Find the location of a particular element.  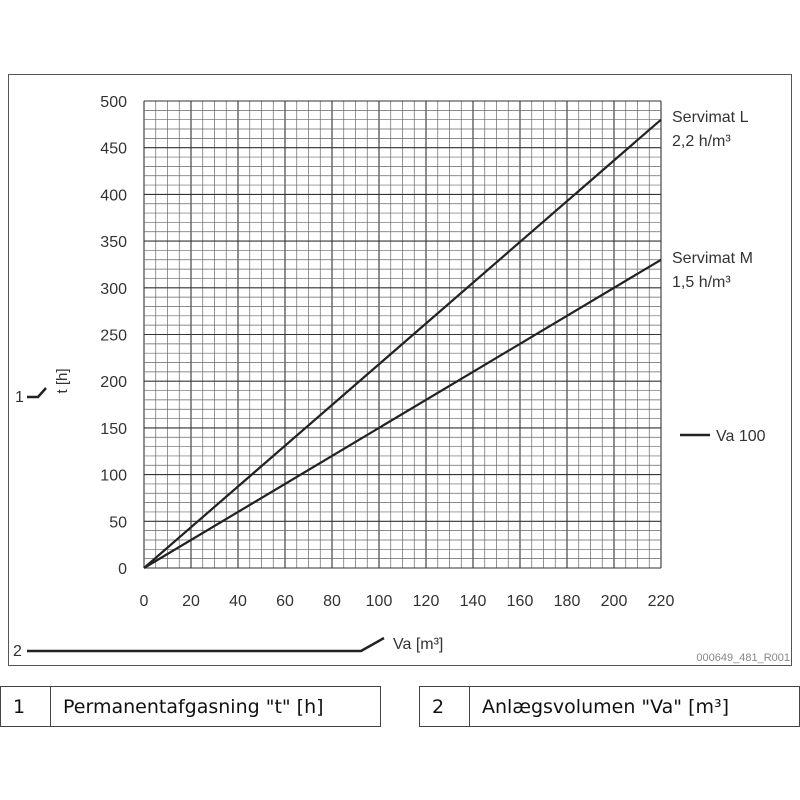

legend-row-1: 1 Permanentafgasning "t" [h] is located at coordinates (190, 706).